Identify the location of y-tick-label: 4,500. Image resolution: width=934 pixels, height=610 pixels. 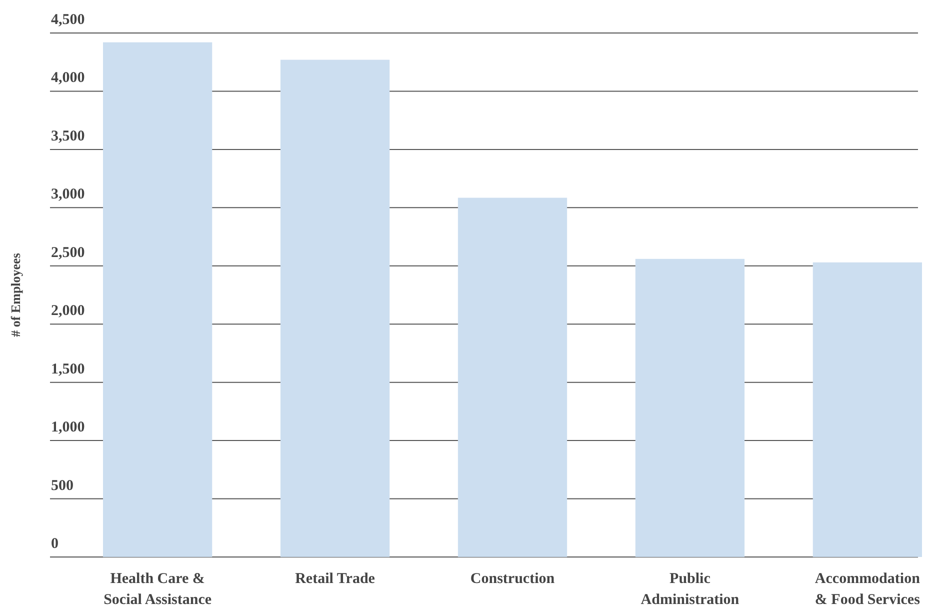
(68, 20).